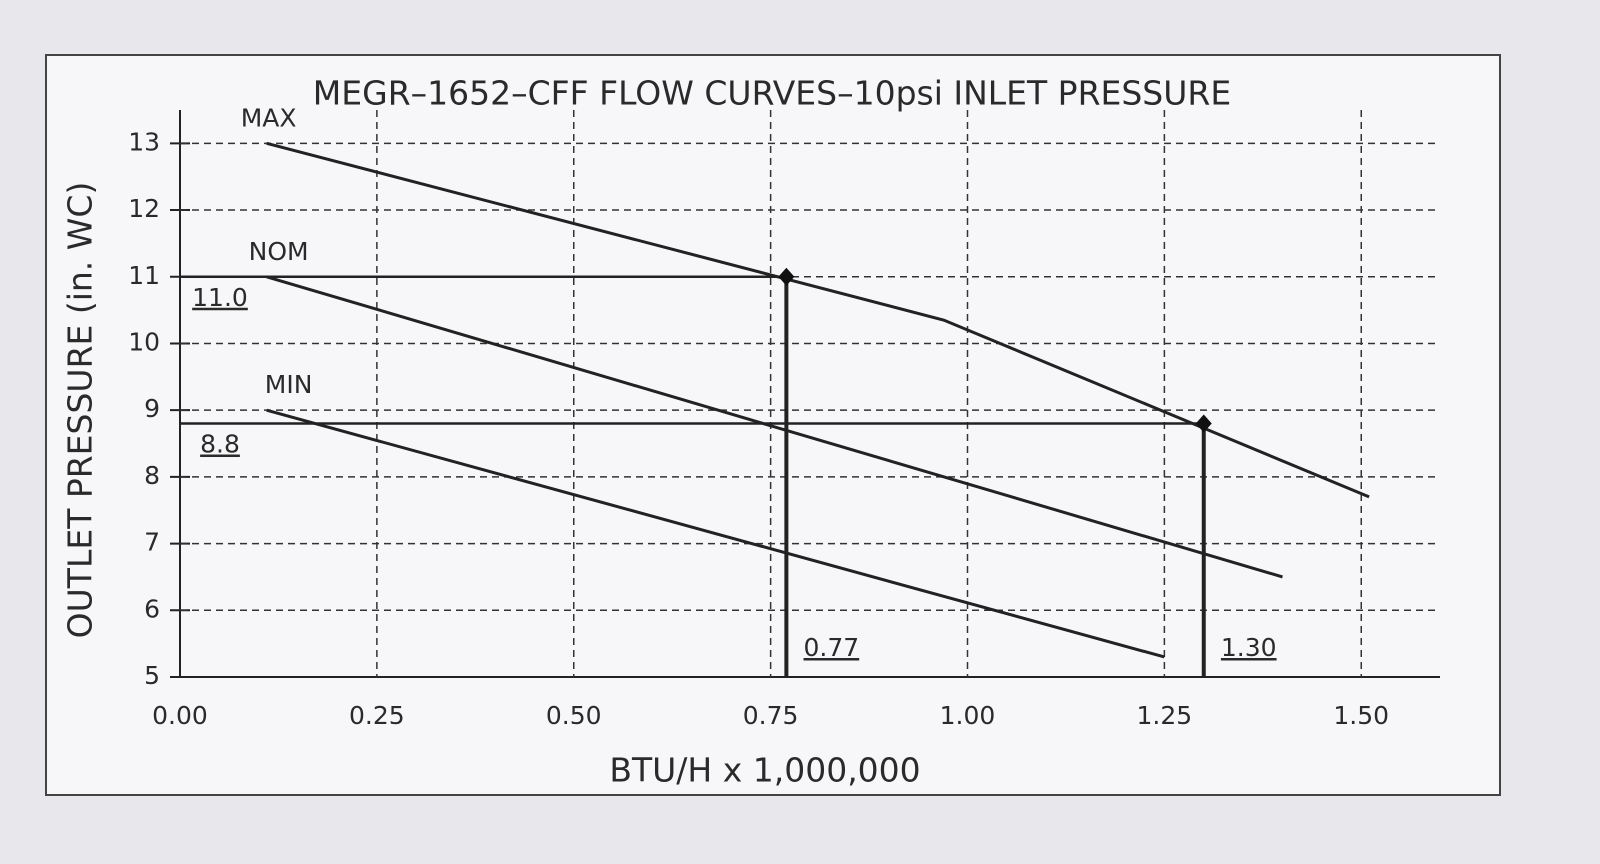 This screenshot has height=864, width=1600. Describe the element at coordinates (269, 117) in the screenshot. I see `series-label: MAX` at that location.